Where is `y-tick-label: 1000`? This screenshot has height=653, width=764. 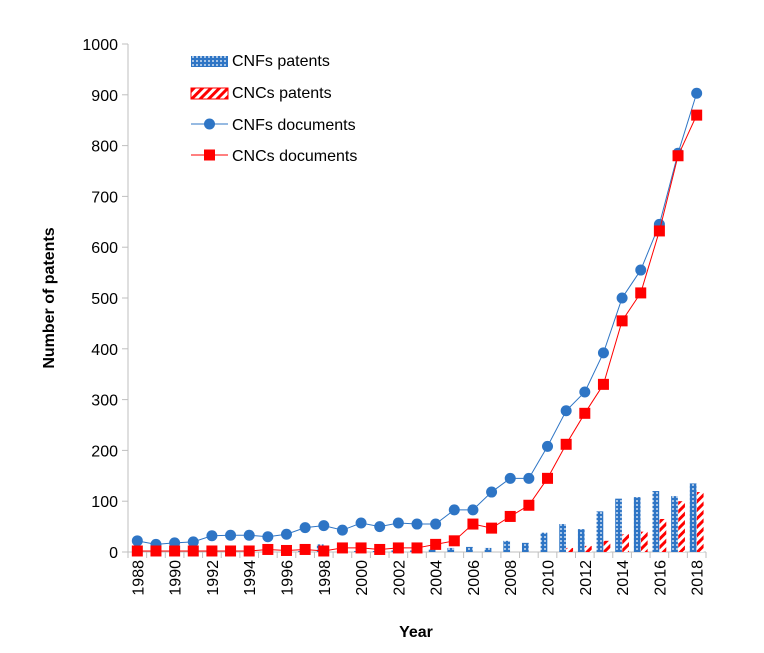 y-tick-label: 1000 is located at coordinates (100, 45).